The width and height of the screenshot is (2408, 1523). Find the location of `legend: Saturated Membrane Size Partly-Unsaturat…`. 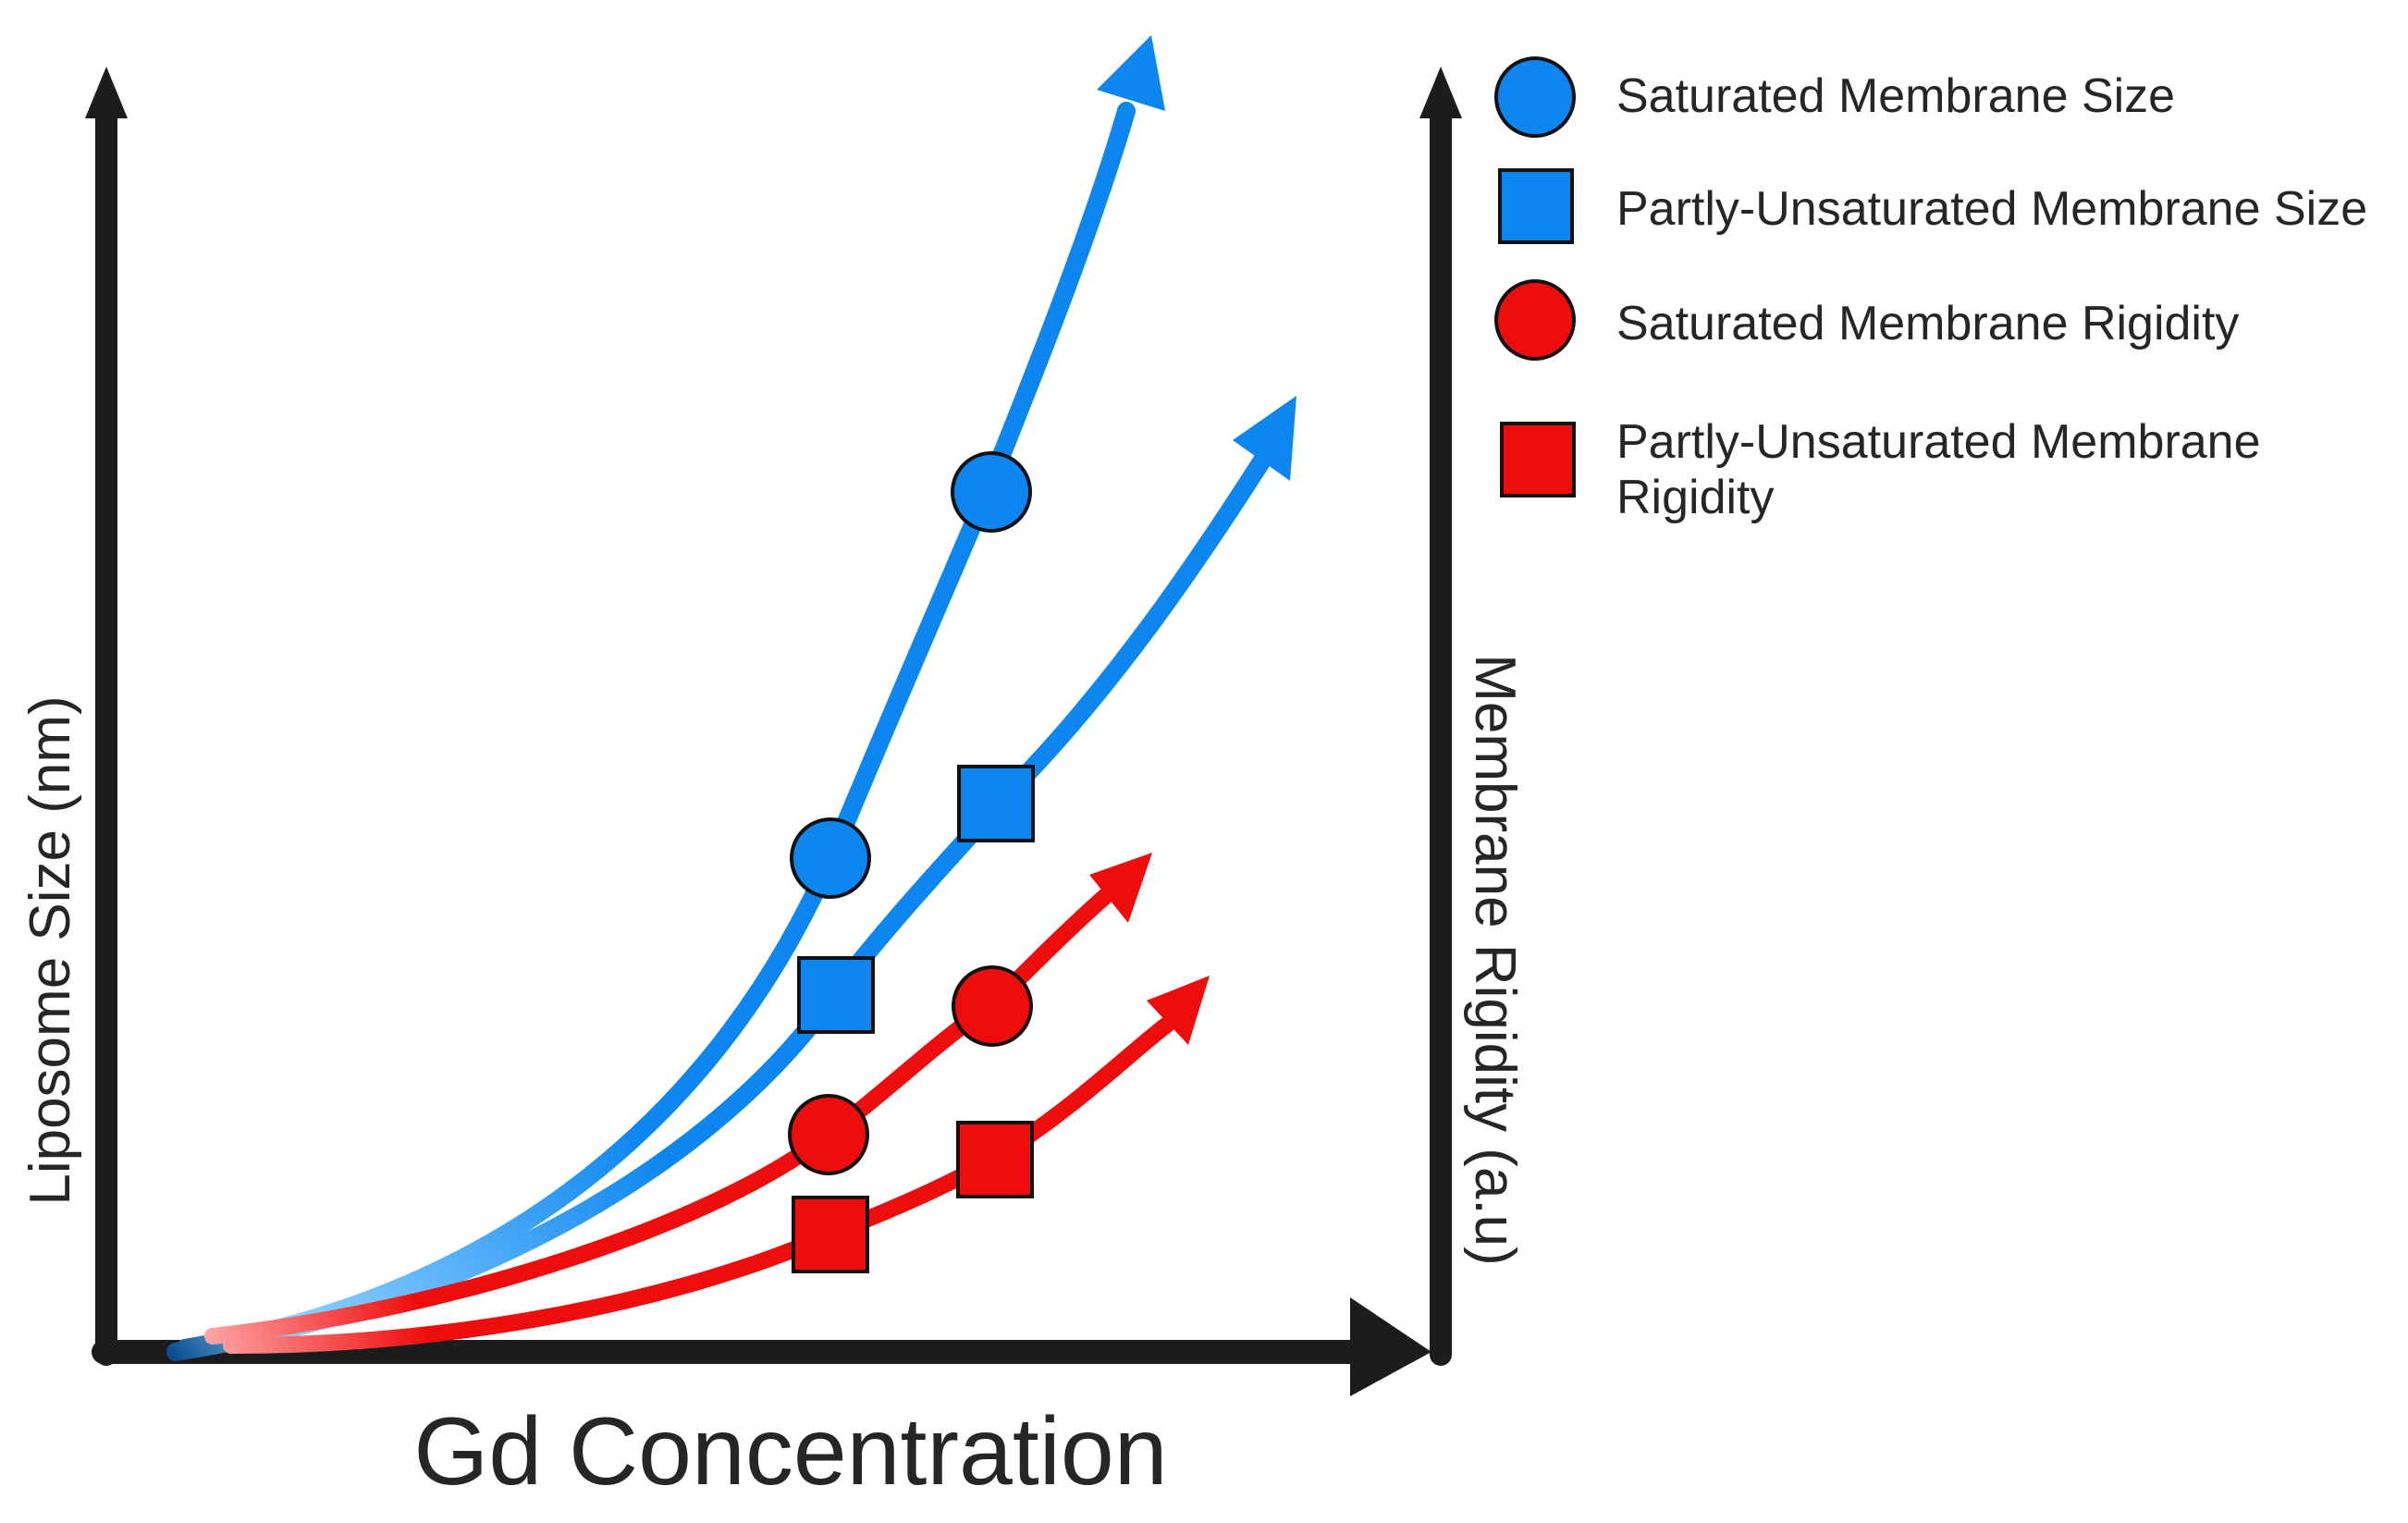

legend: Saturated Membrane Size Partly-Unsaturat… is located at coordinates (1930, 290).